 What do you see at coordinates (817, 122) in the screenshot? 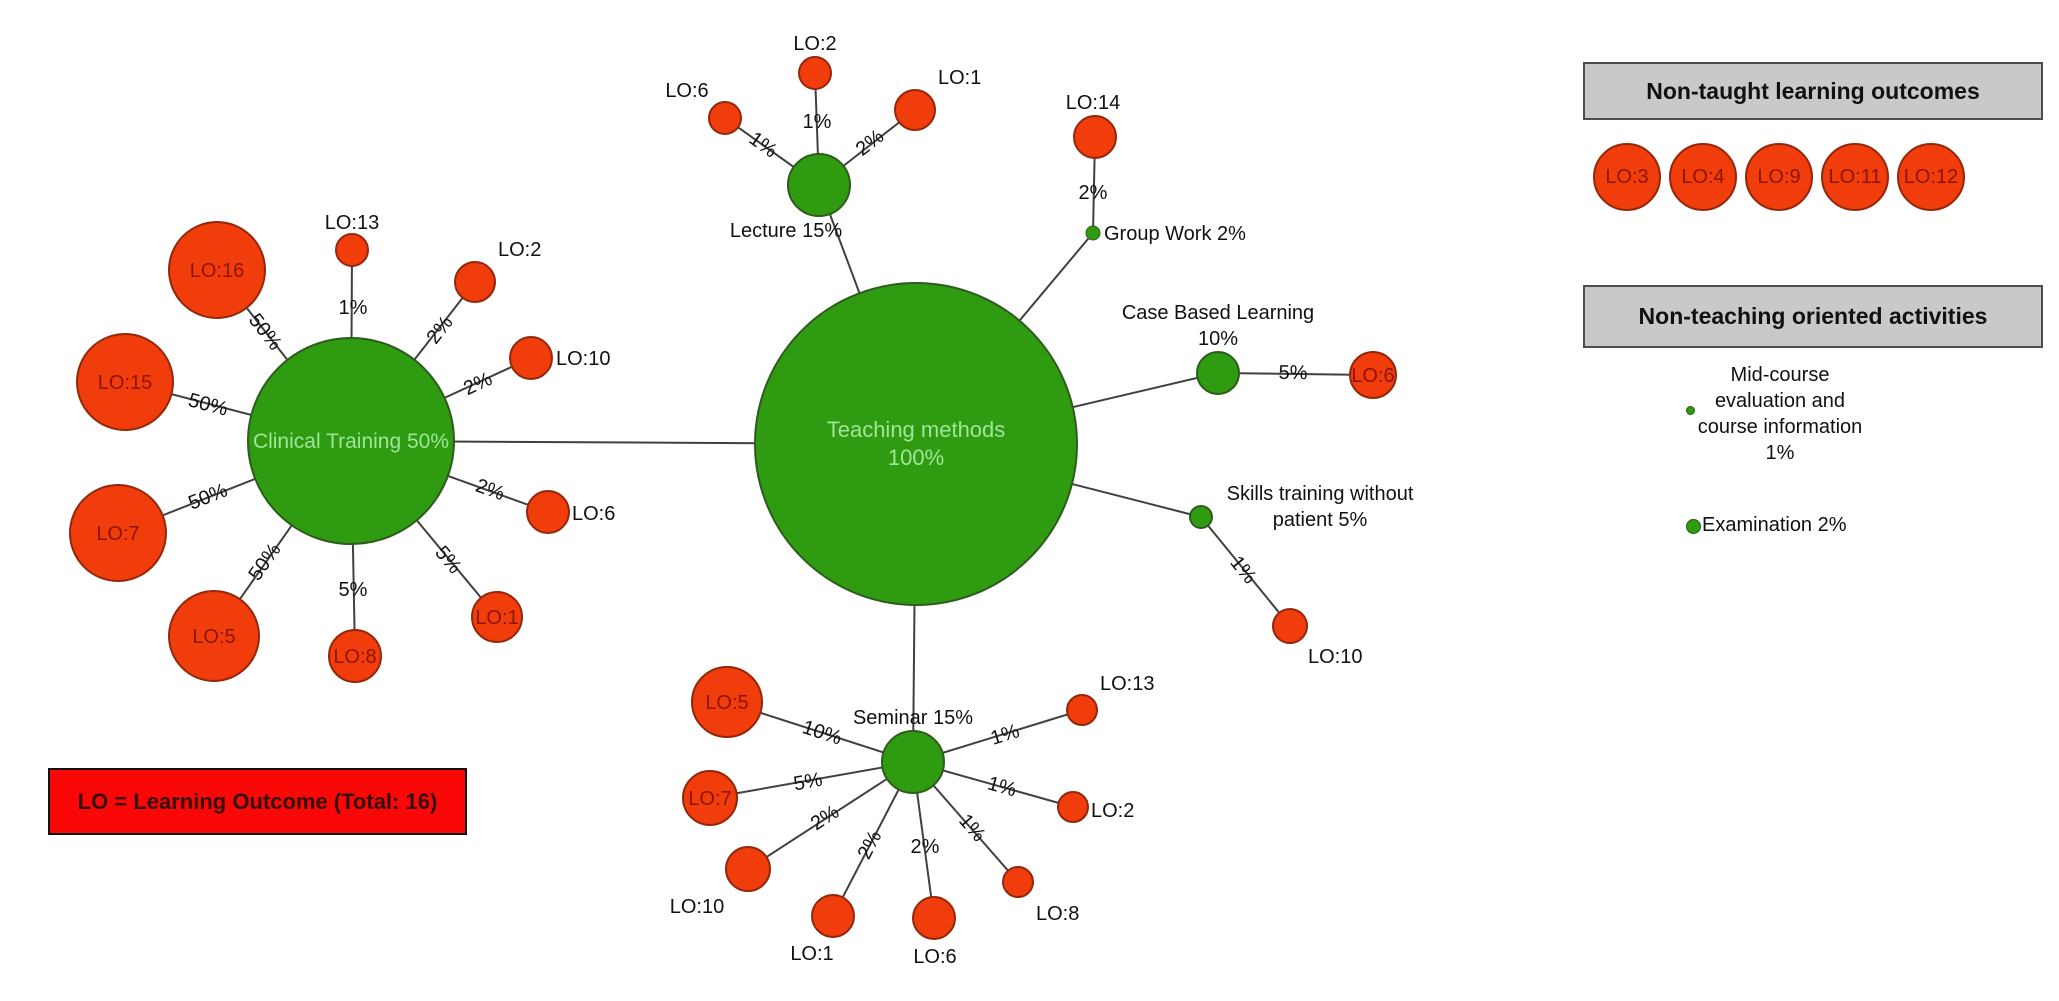
I see `edge-label-lecture-le2: 1%` at bounding box center [817, 122].